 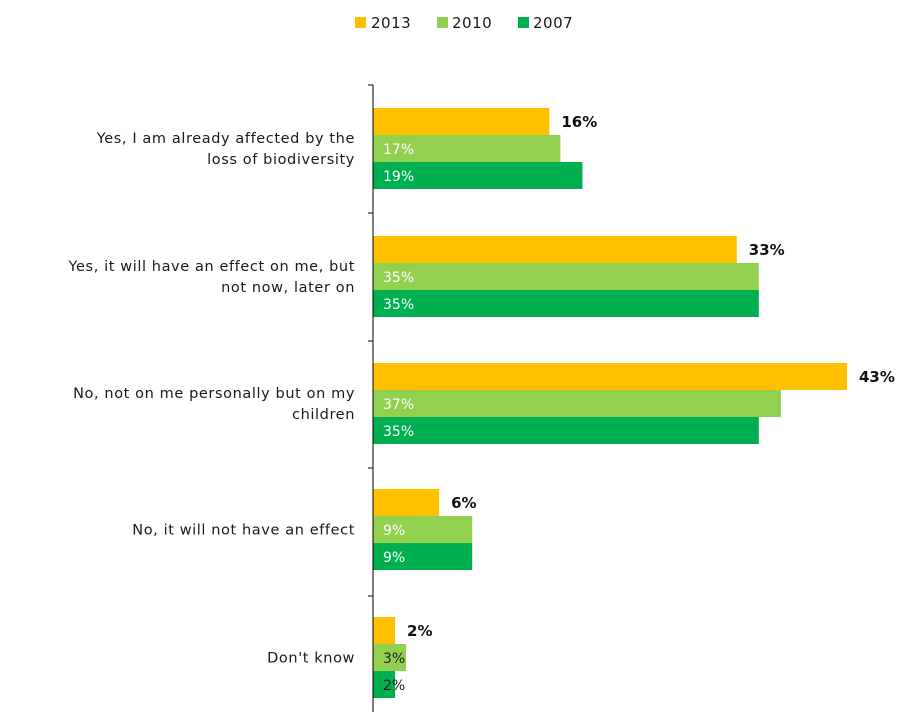 What do you see at coordinates (394, 686) in the screenshot?
I see `value-label-2007-cat-5: 2%` at bounding box center [394, 686].